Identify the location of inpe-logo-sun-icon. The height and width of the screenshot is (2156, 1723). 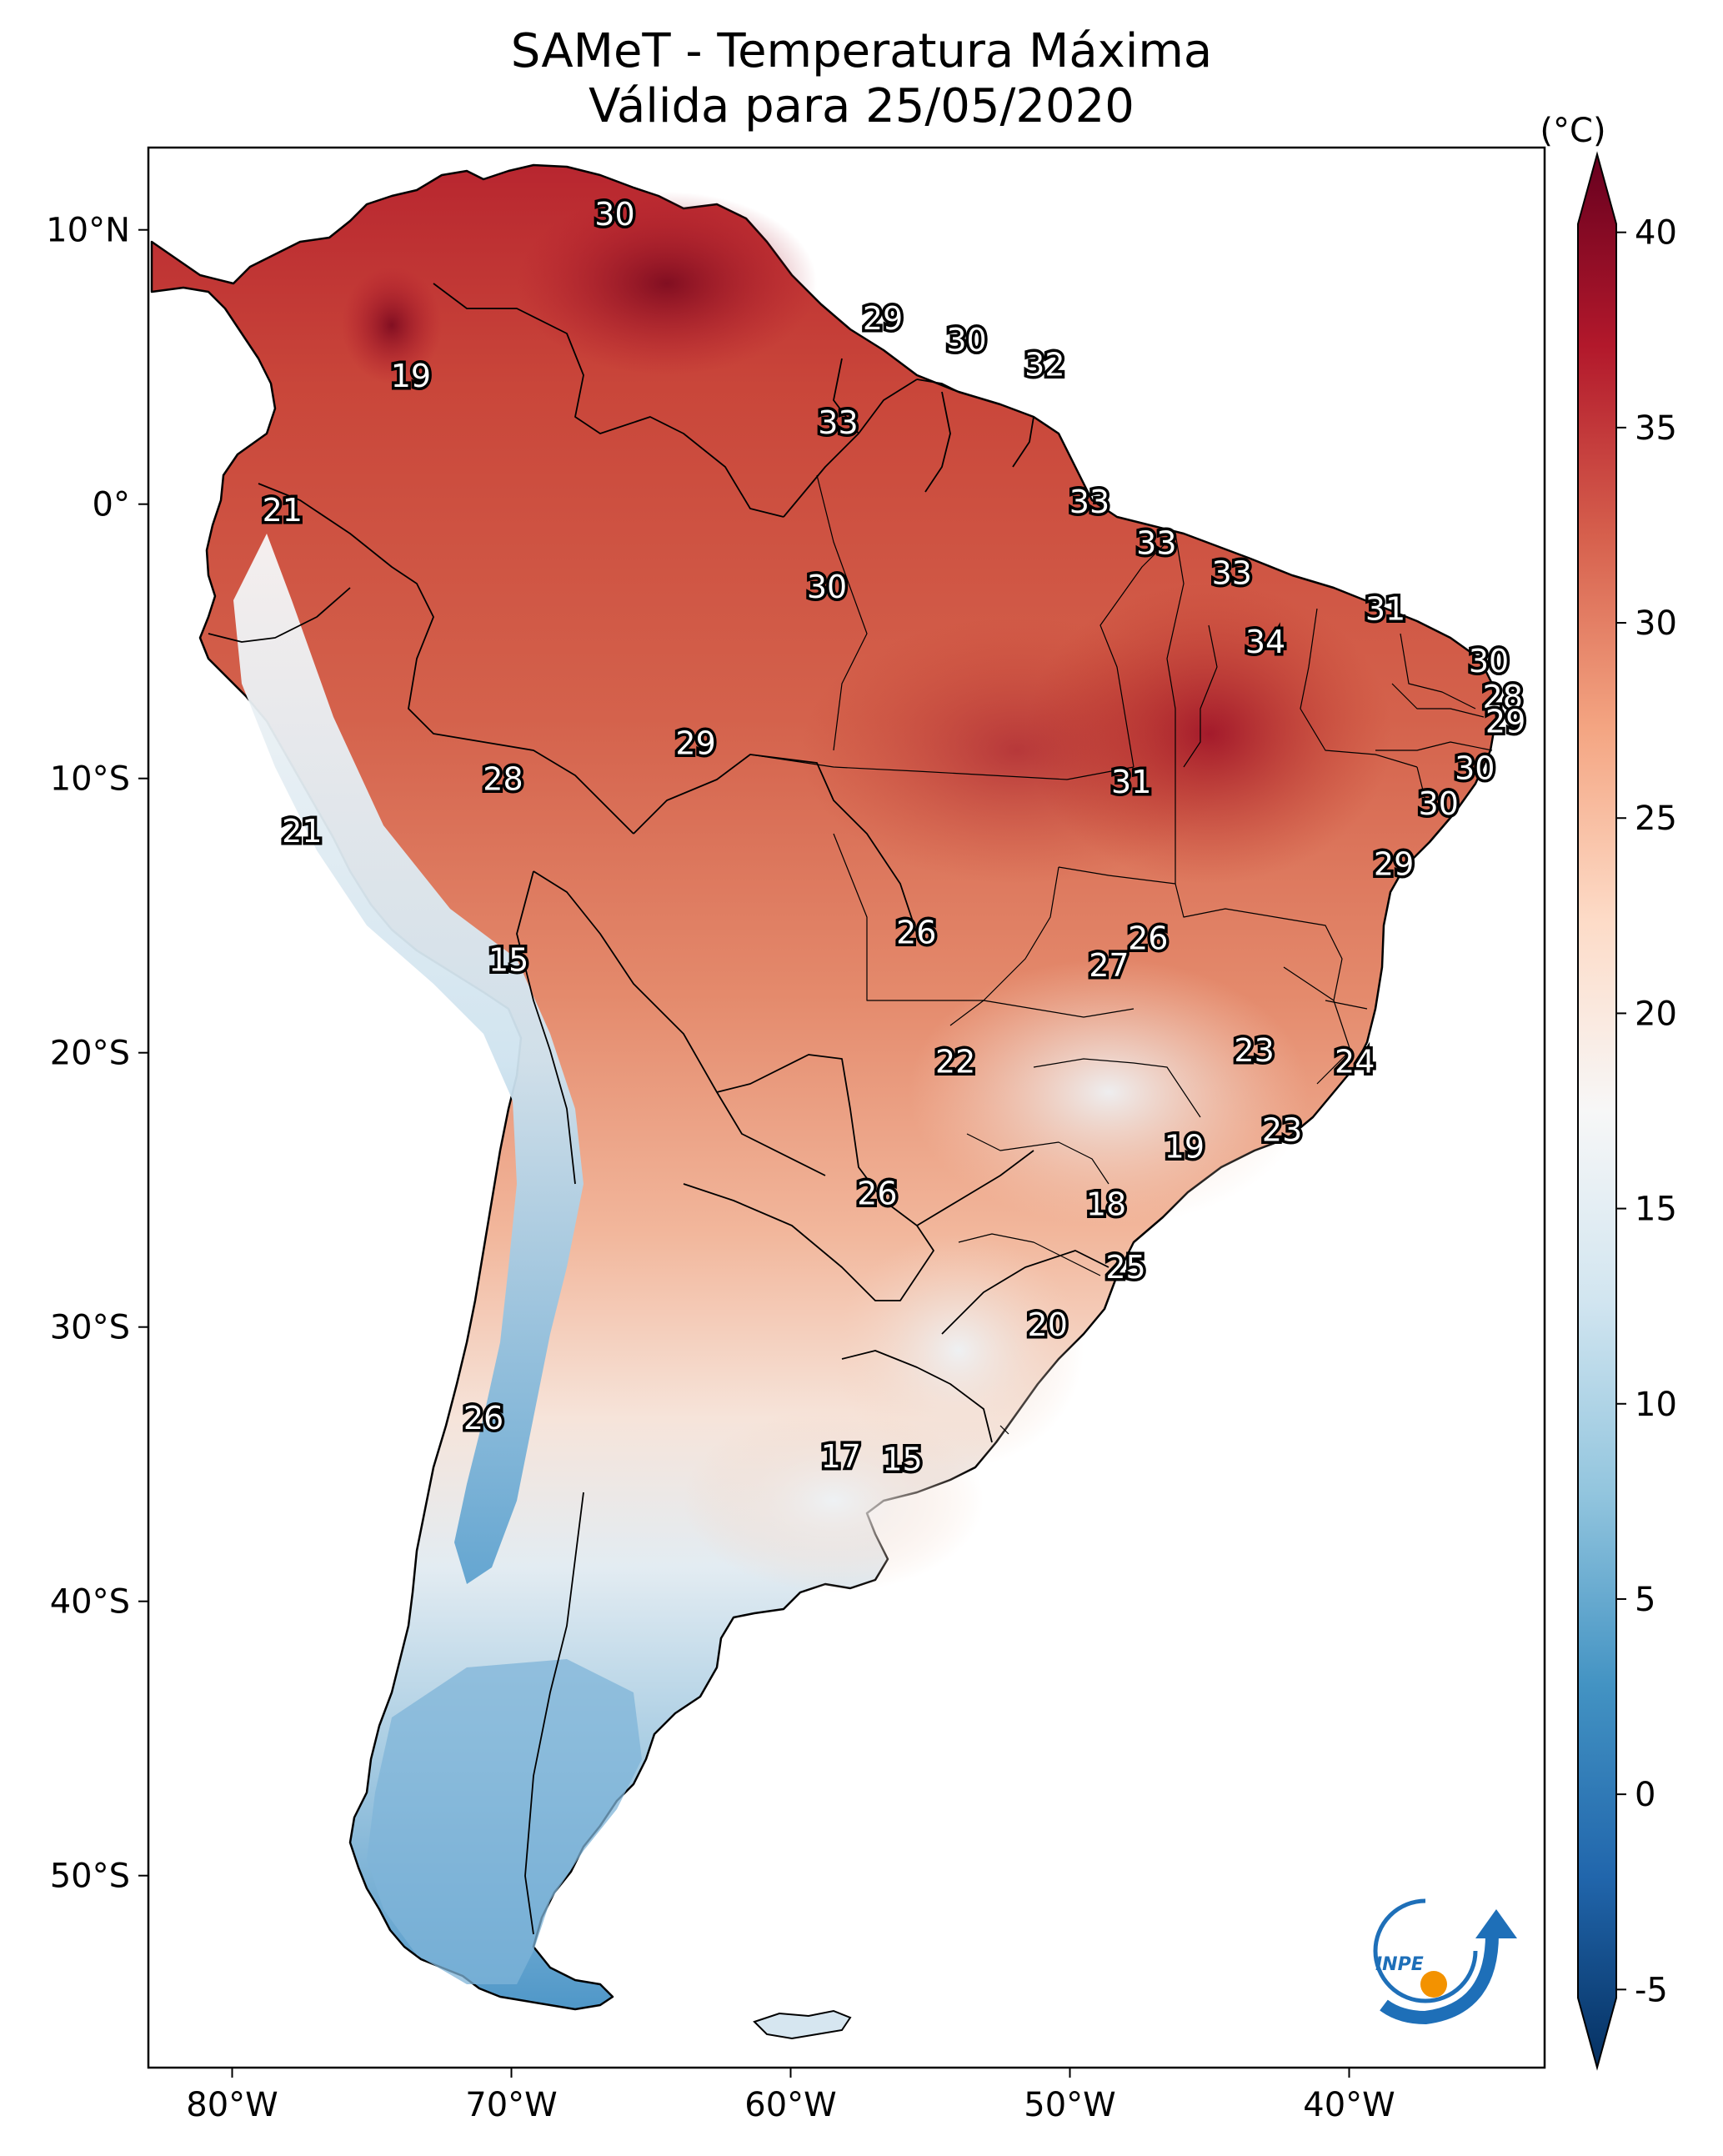
(1433, 1984).